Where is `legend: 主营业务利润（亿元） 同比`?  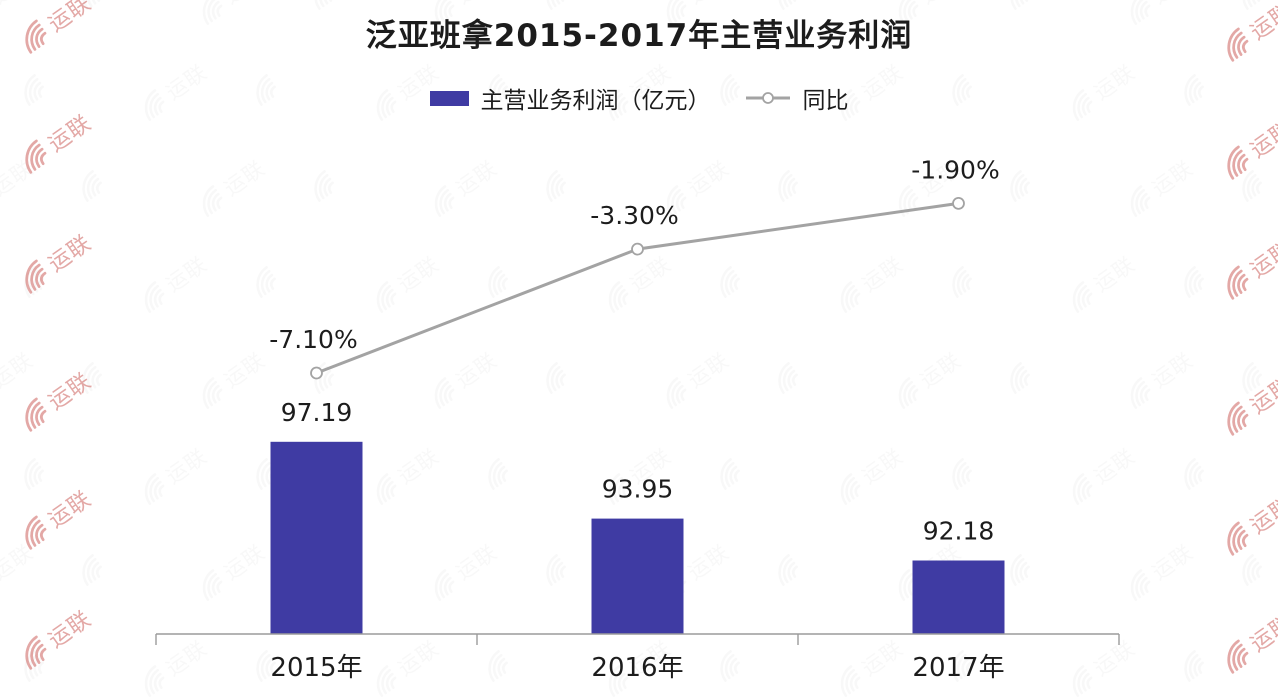 legend: 主营业务利润（亿元） 同比 is located at coordinates (639, 98).